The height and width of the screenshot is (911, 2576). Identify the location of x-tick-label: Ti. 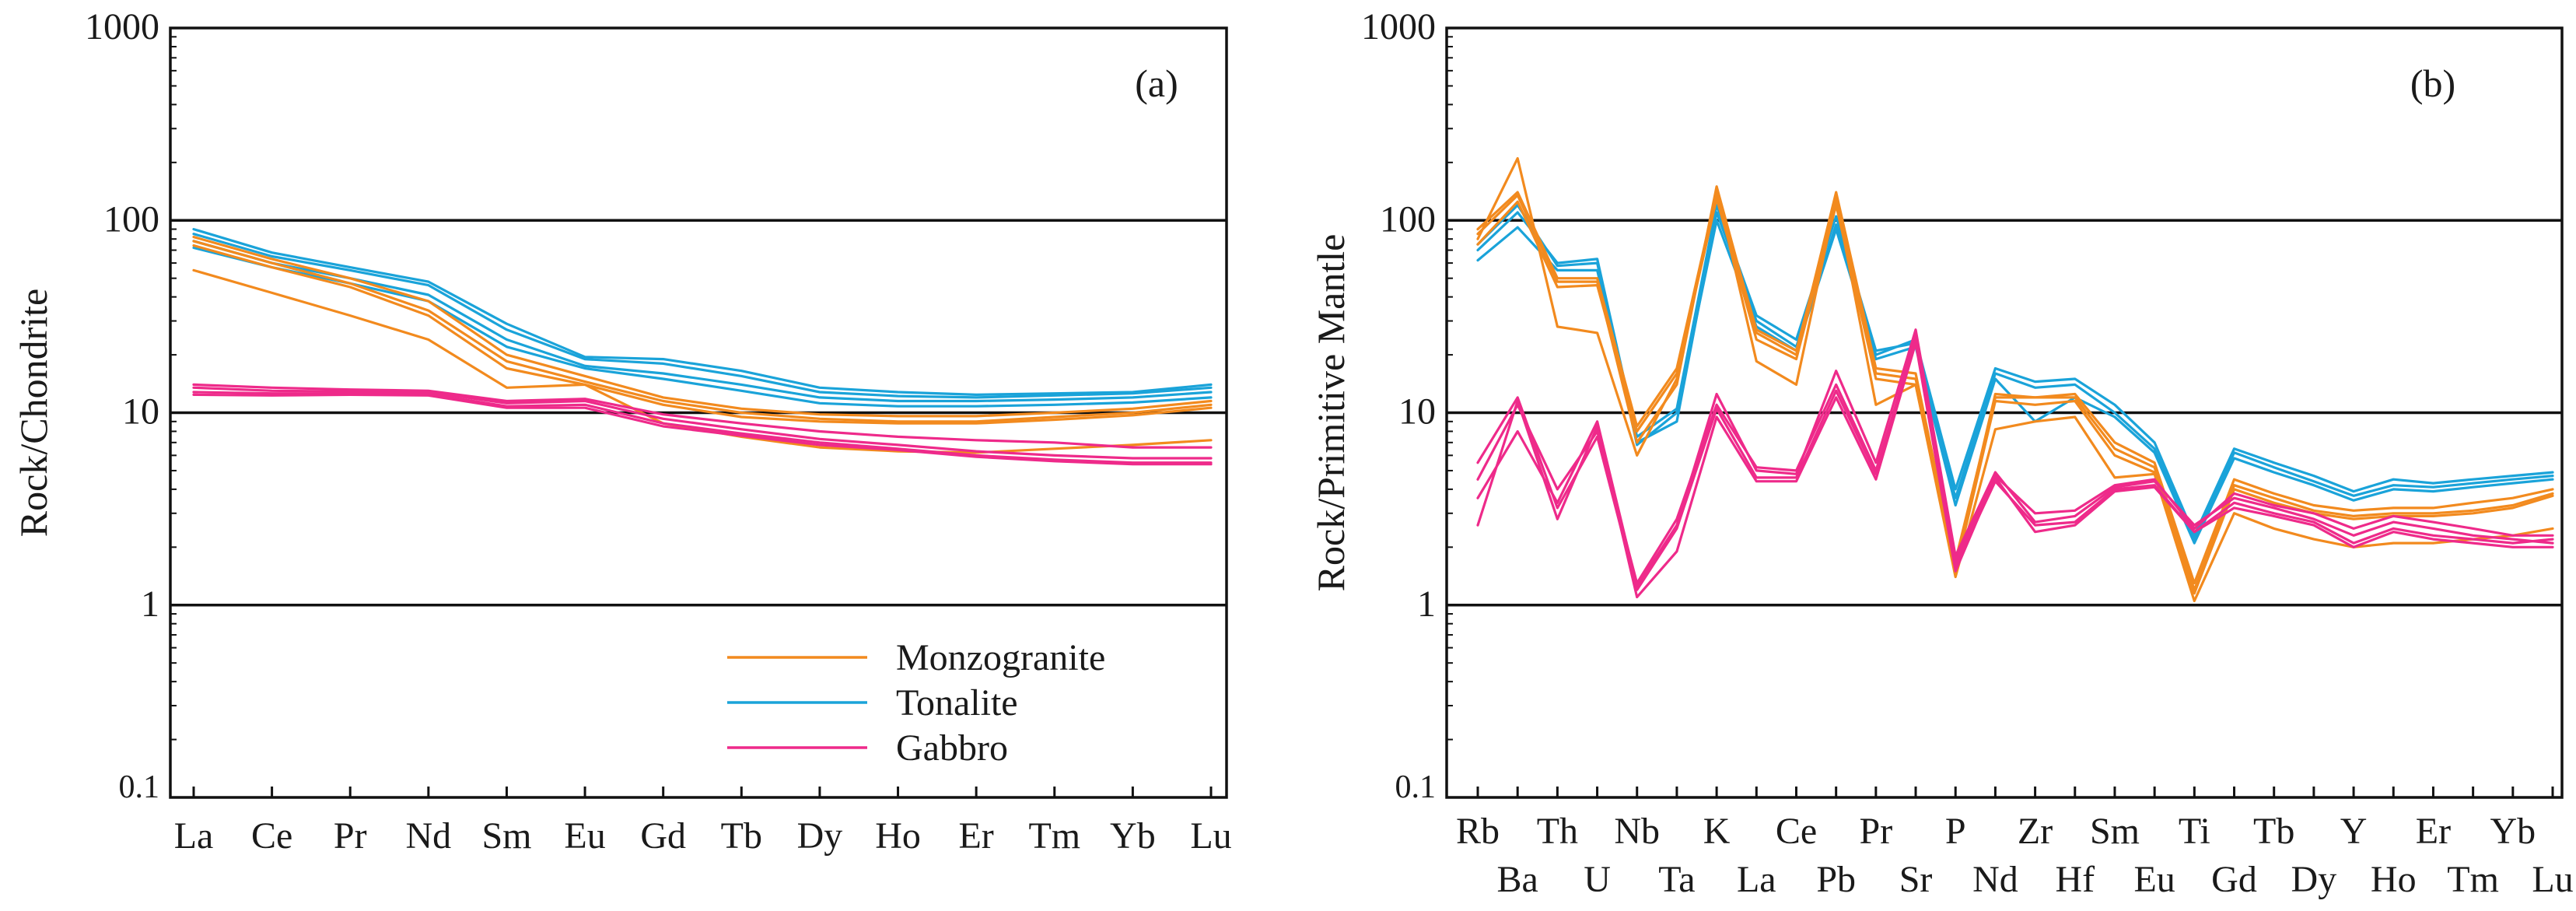
(2194, 831).